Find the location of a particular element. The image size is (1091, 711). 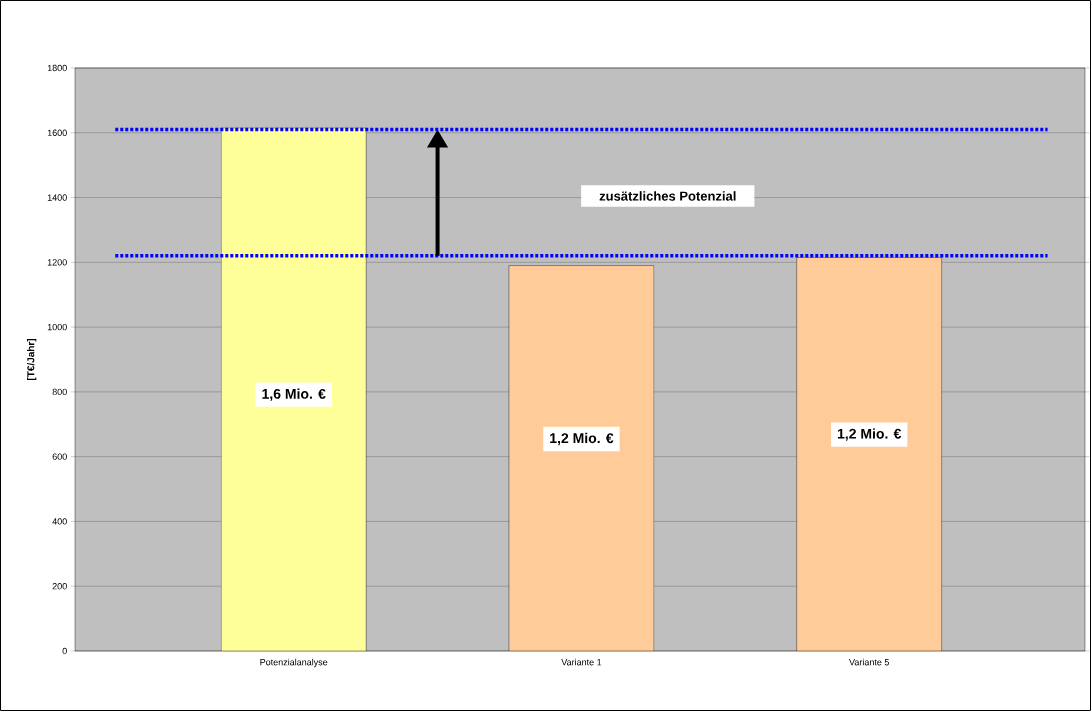

y-tick-label: 1600 is located at coordinates (57, 132).